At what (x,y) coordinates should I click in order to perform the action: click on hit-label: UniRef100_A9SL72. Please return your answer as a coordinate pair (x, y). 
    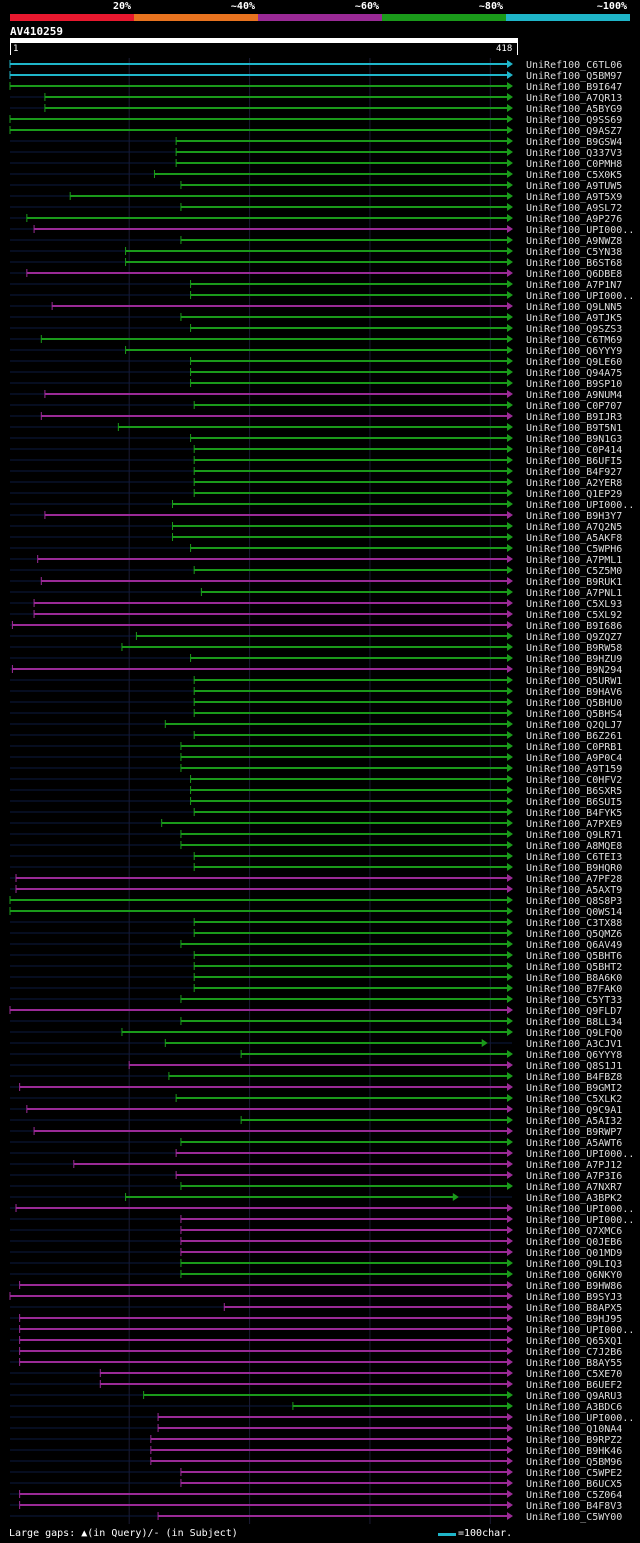
    Looking at the image, I should click on (574, 208).